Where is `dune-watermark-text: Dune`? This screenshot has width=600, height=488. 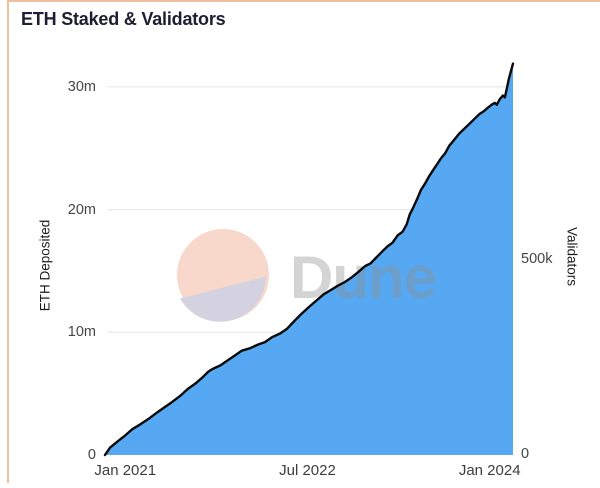 dune-watermark-text: Dune is located at coordinates (363, 277).